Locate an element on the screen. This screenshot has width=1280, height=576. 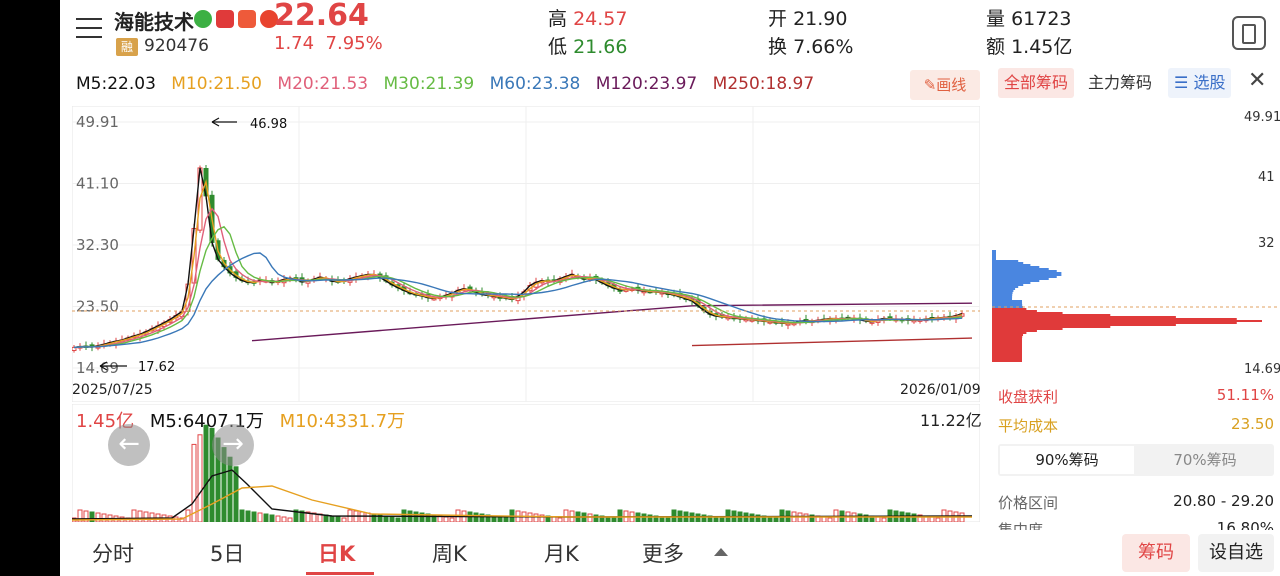
high-marker-label: 46.98 is located at coordinates (268, 124).